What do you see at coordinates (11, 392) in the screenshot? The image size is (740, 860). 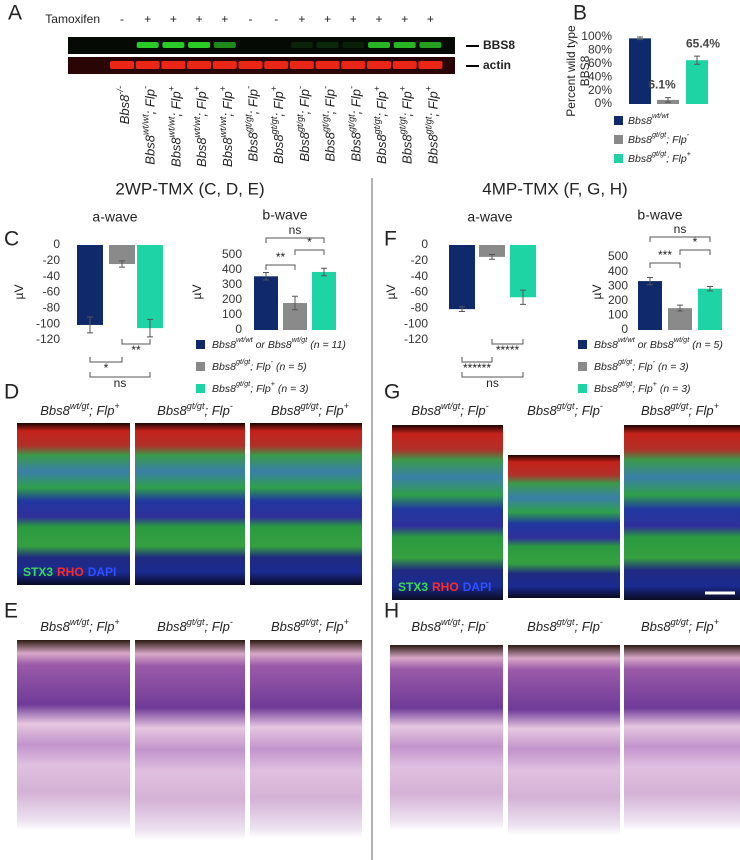 I see `panel-label: D` at bounding box center [11, 392].